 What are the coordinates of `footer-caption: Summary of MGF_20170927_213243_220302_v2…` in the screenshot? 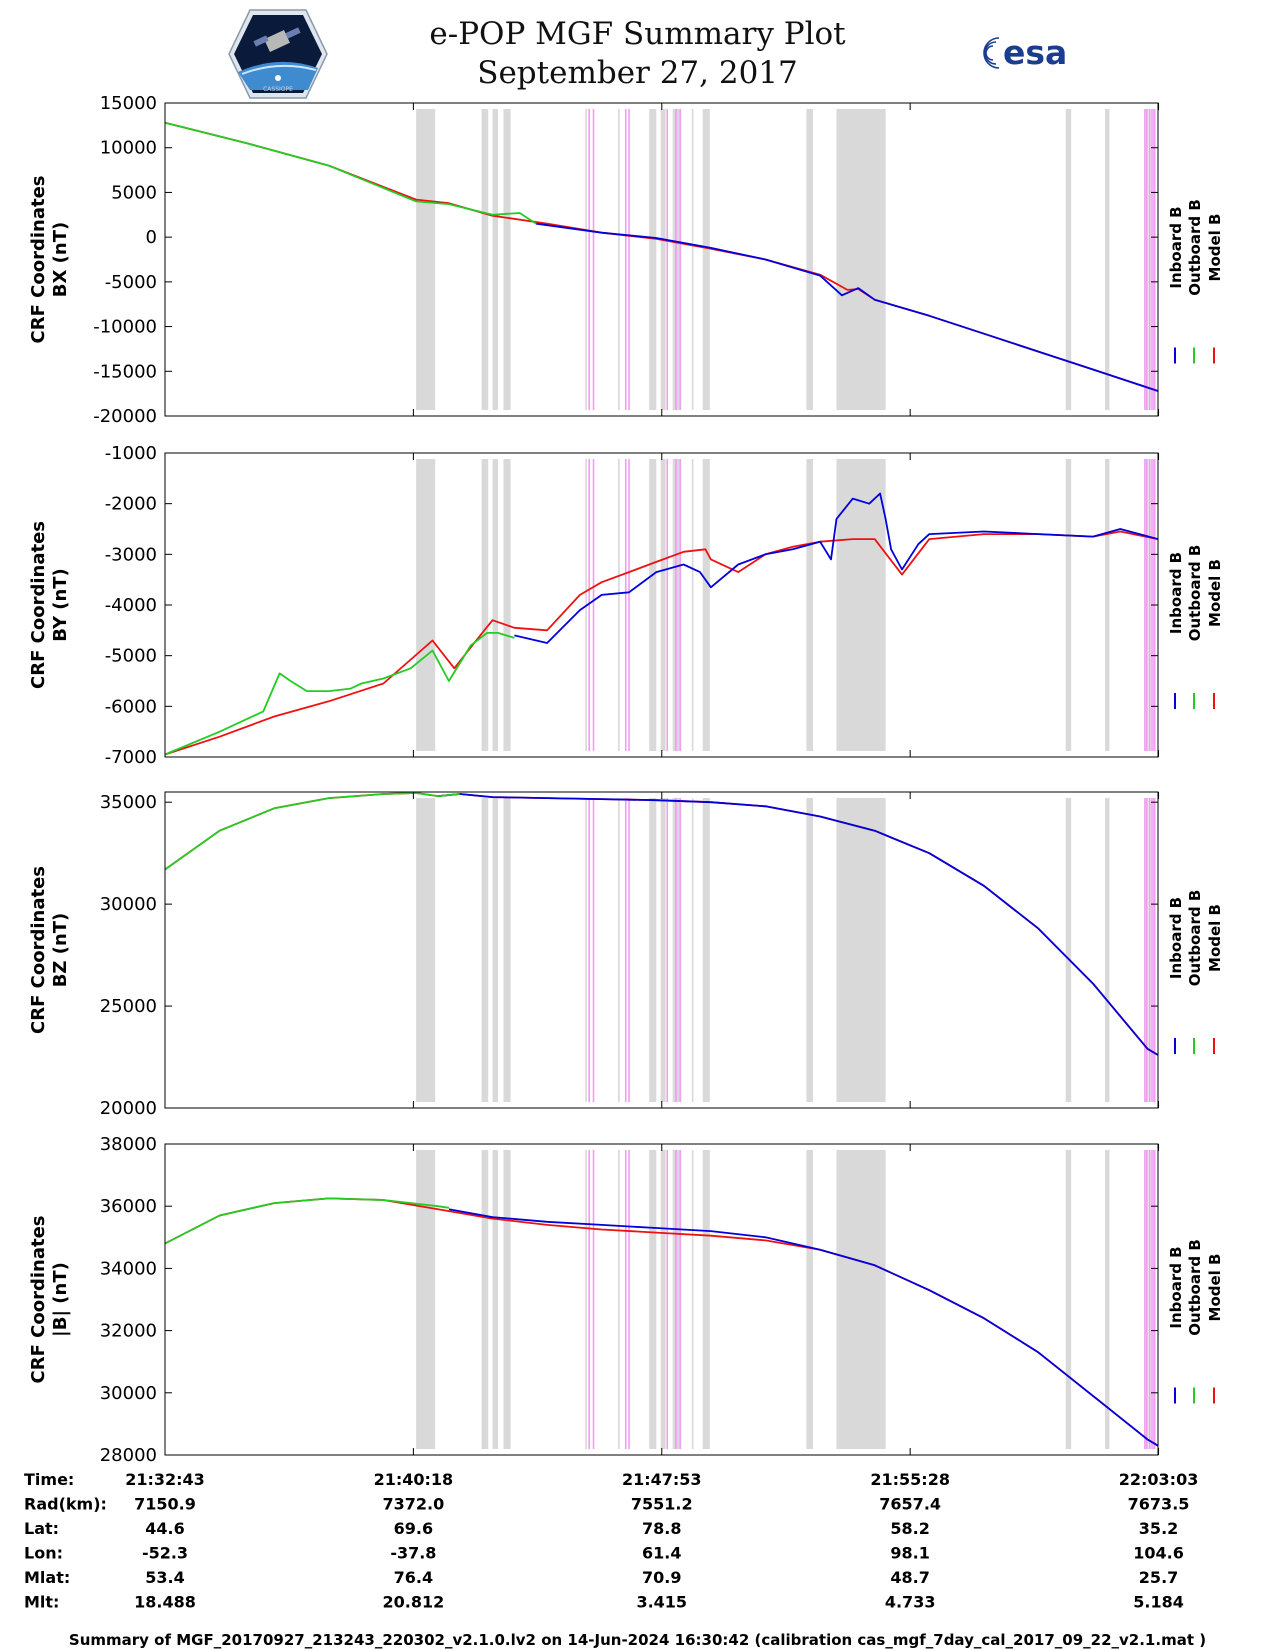 It's located at (637, 1640).